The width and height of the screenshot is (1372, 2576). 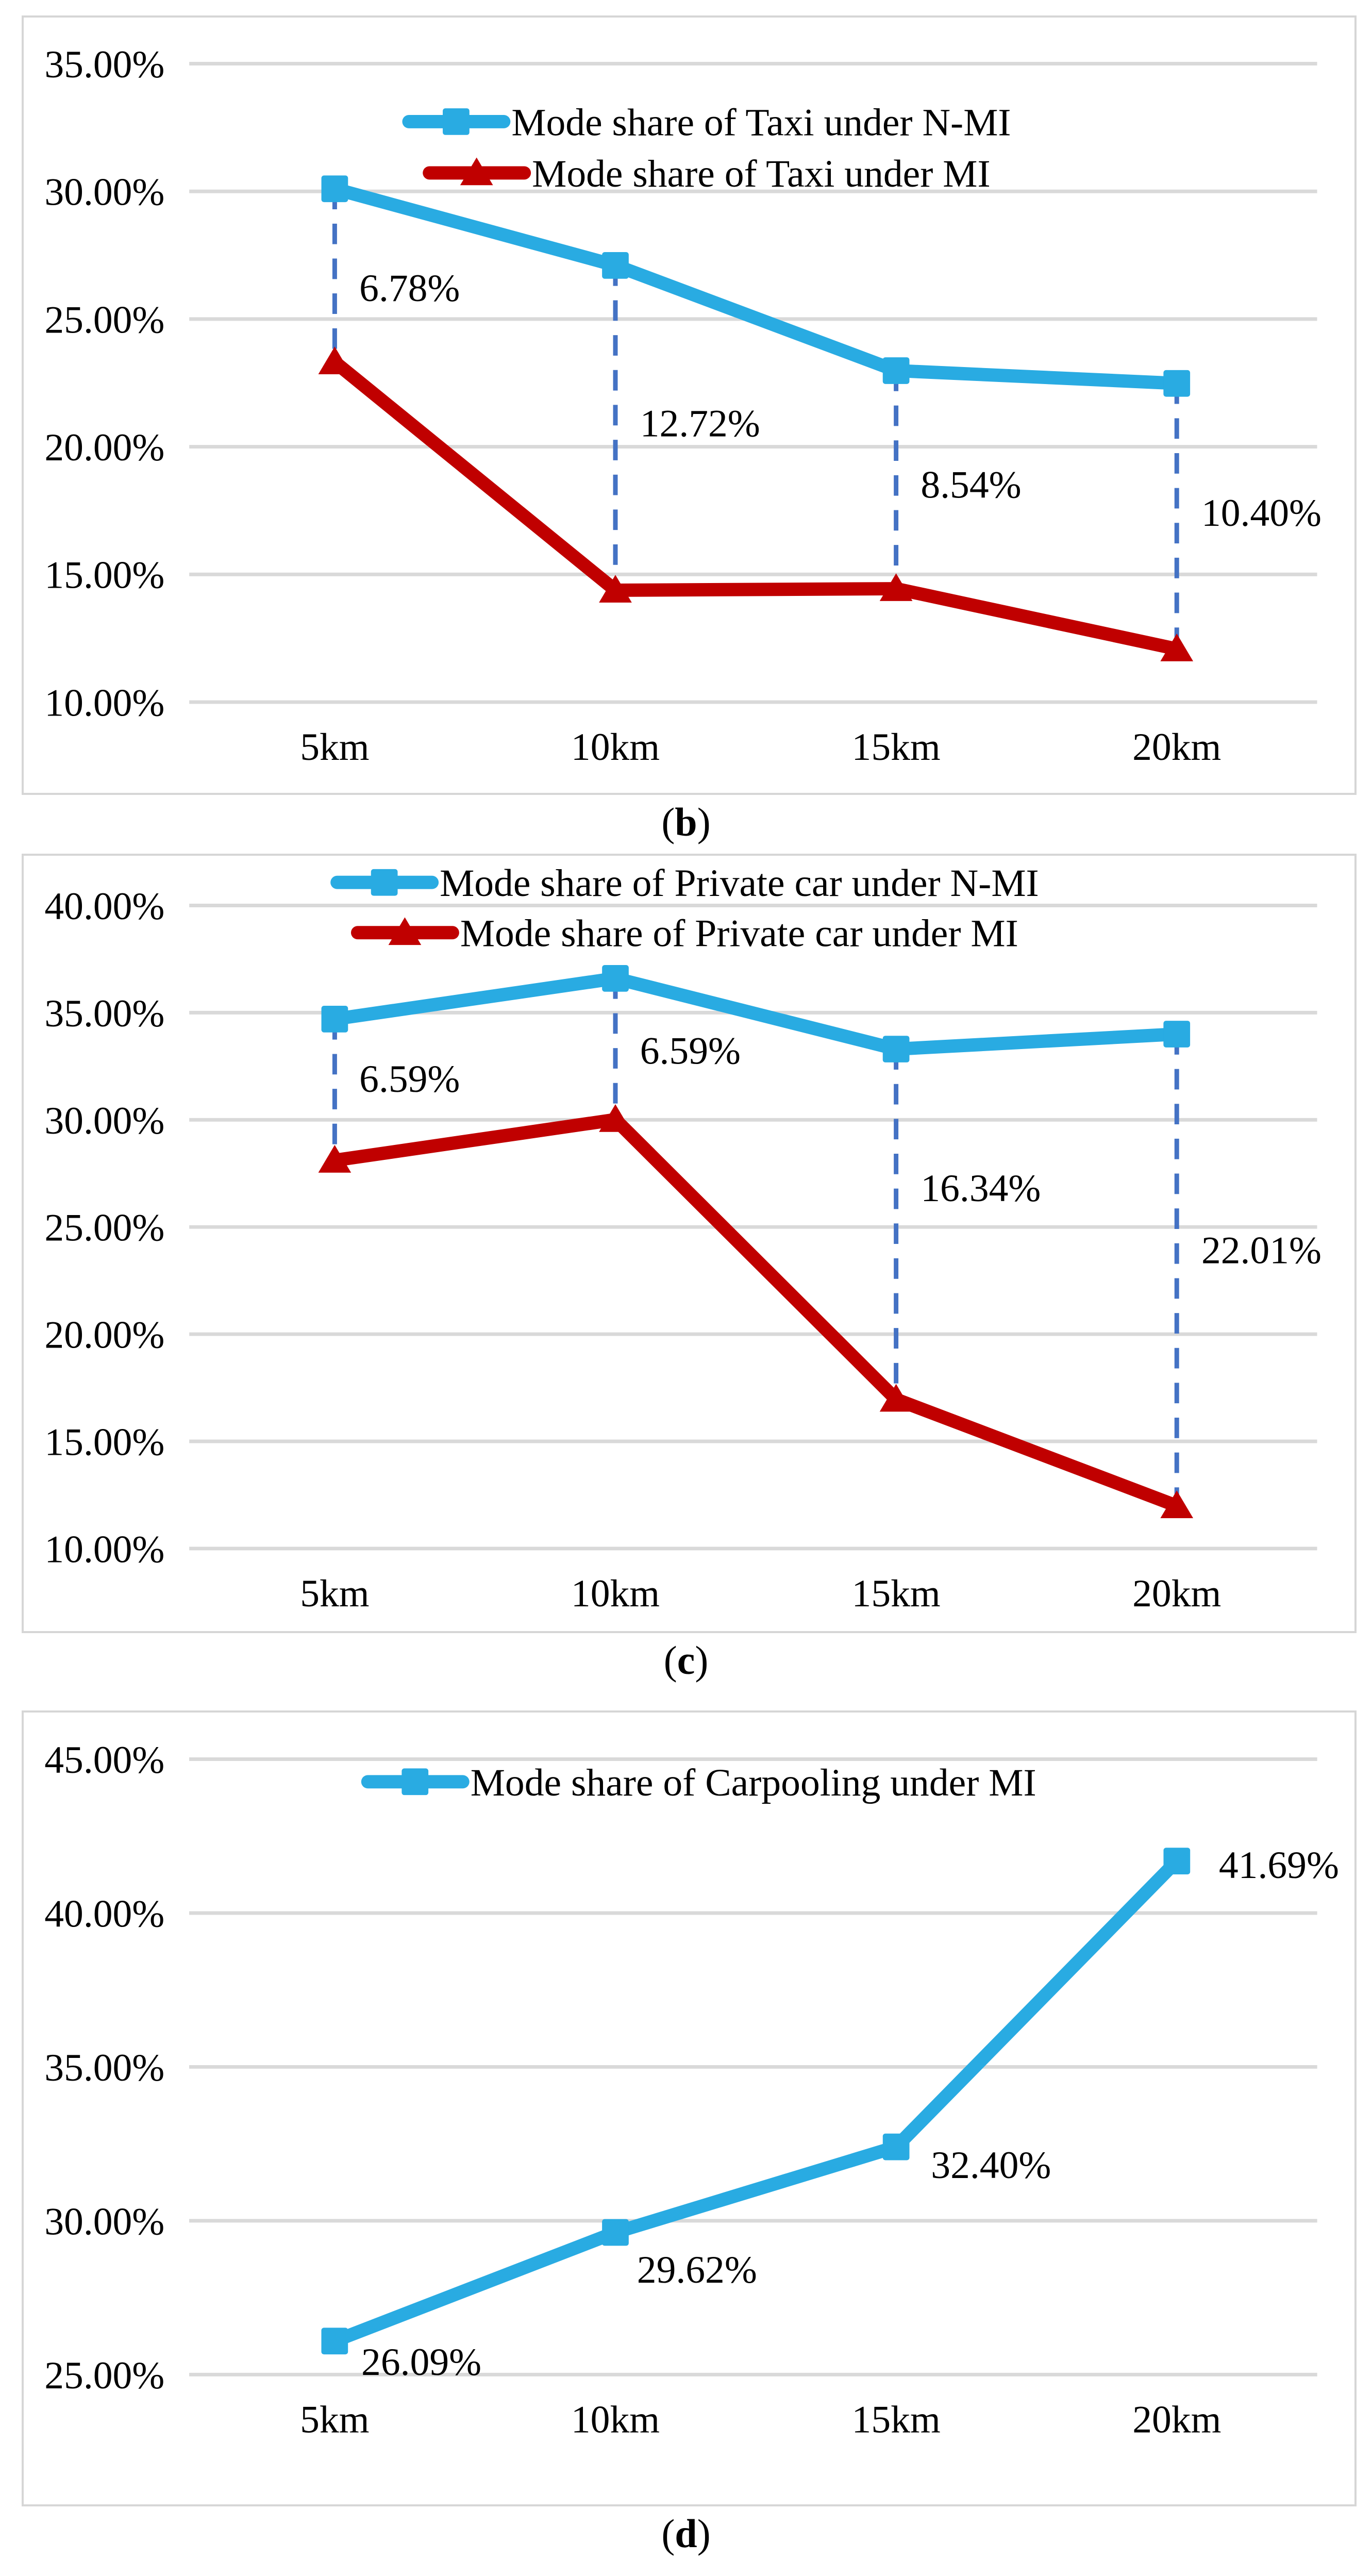 I want to click on caption-d-paren-open: (, so click(x=668, y=2533).